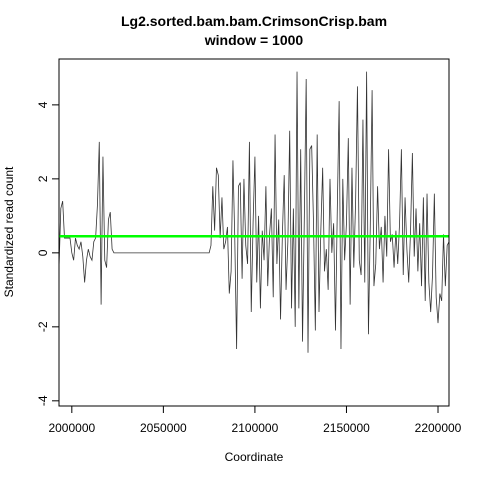 This screenshot has height=480, width=480. What do you see at coordinates (346, 428) in the screenshot?
I see `x-tick-label: 2150000` at bounding box center [346, 428].